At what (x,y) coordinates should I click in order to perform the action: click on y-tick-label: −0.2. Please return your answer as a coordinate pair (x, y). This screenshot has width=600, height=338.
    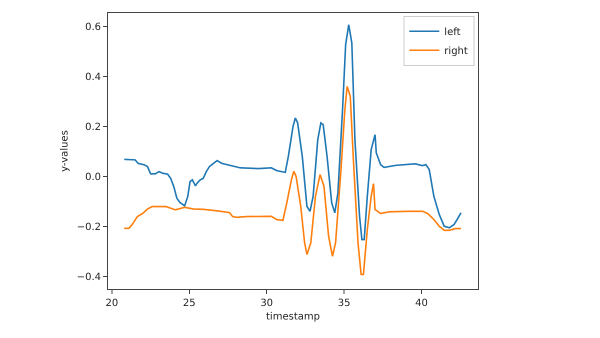
    Looking at the image, I should click on (88, 228).